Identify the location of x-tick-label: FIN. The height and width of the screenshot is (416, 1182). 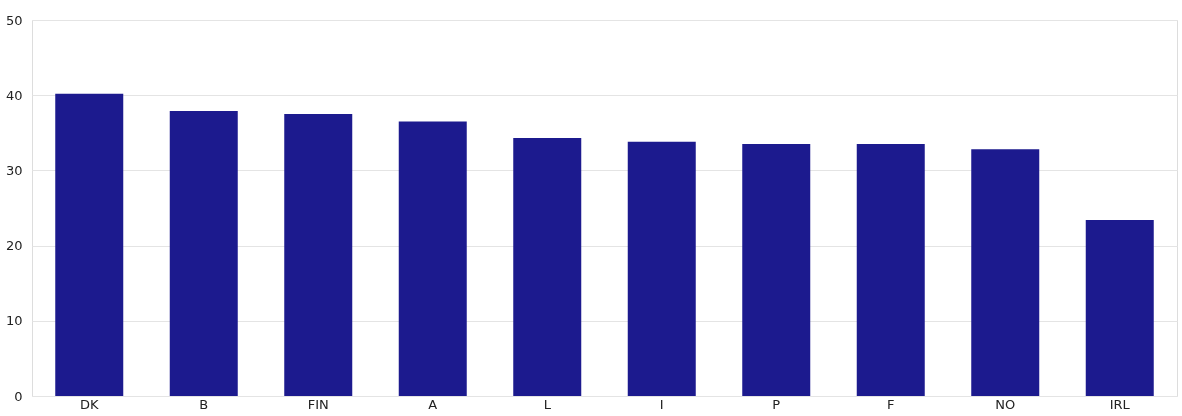
(318, 404).